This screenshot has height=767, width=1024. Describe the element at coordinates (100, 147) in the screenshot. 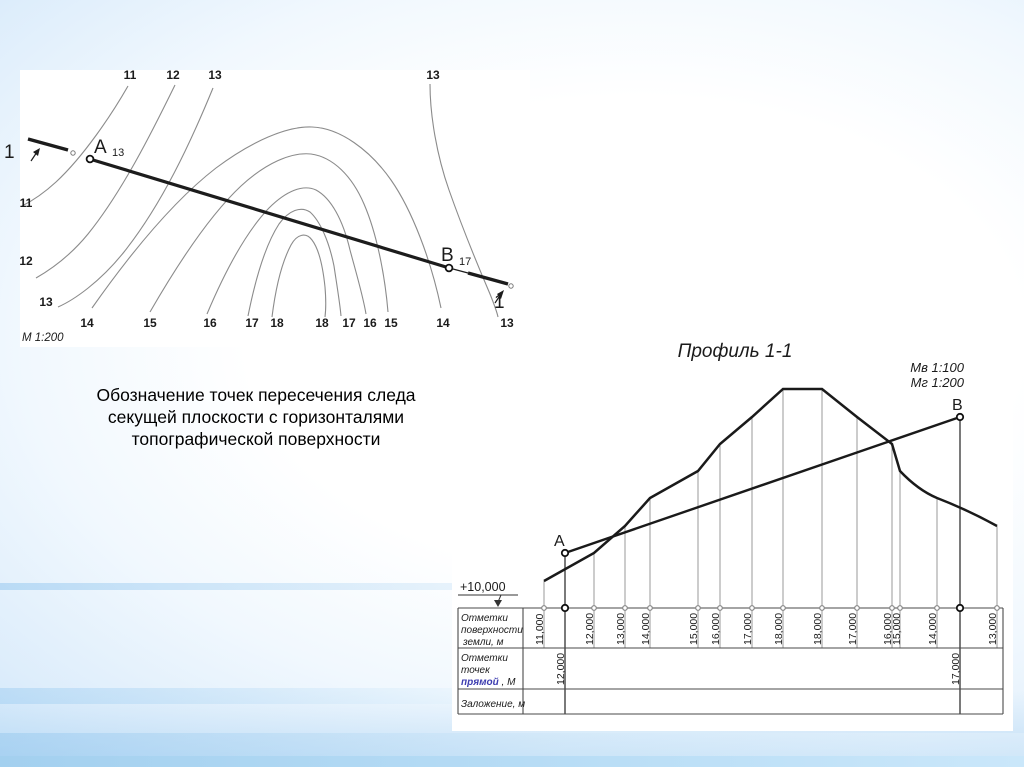

I see `point-a-label: А` at that location.